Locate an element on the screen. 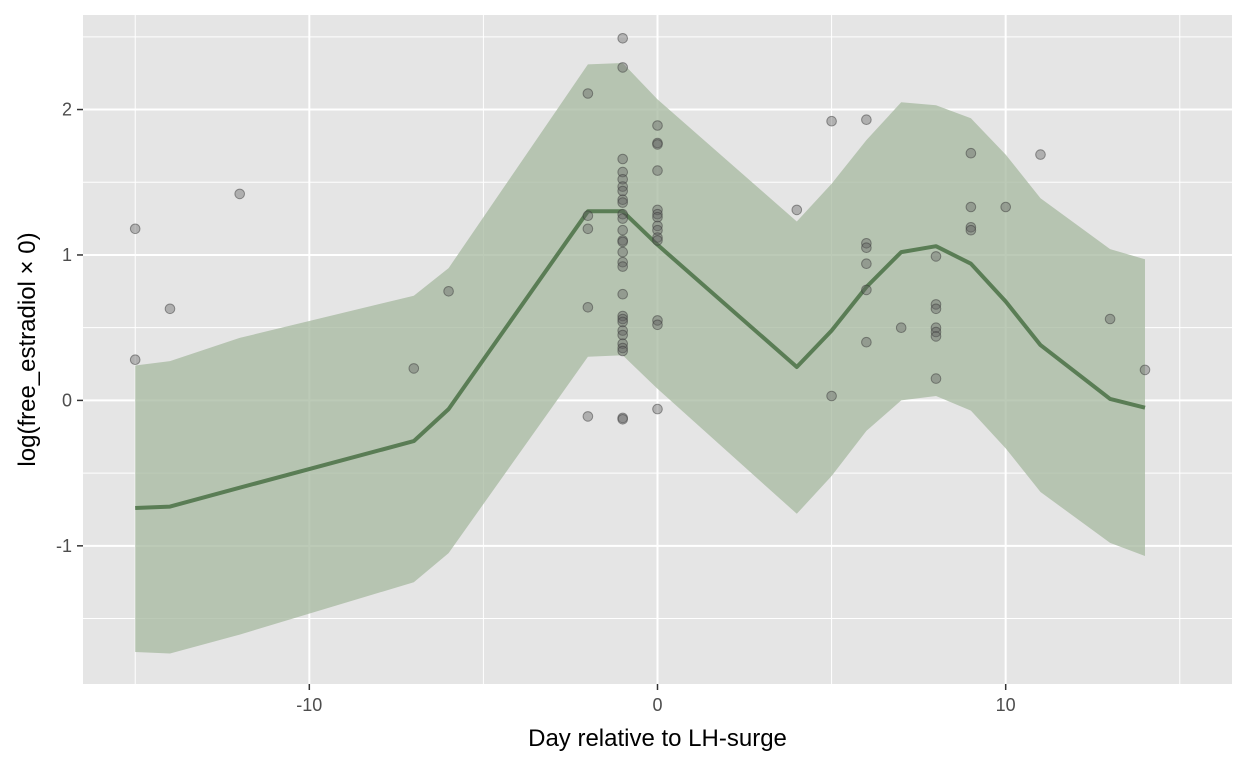 The image size is (1248, 768). x-tick-labels: -10 0 10 is located at coordinates (655, 705).